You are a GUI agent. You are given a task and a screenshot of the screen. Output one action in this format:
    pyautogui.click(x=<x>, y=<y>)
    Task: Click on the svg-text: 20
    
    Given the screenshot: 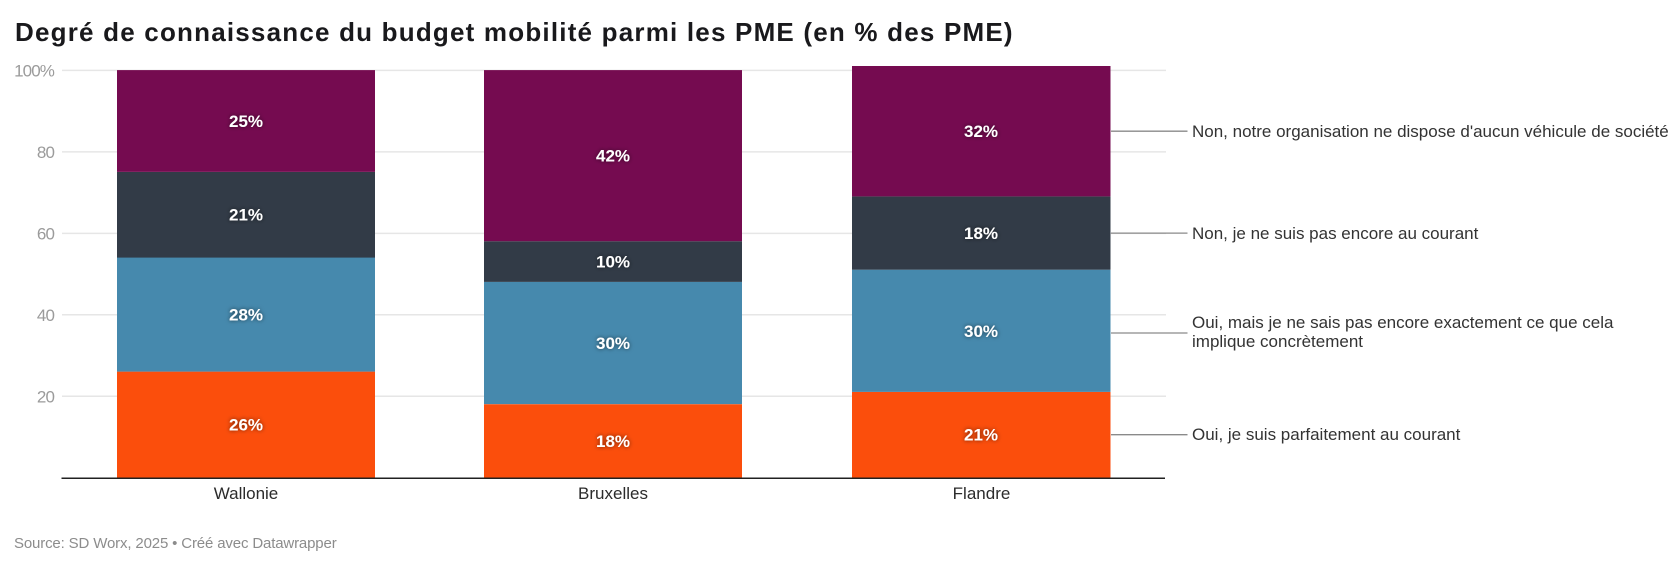 What is the action you would take?
    pyautogui.click(x=46, y=396)
    